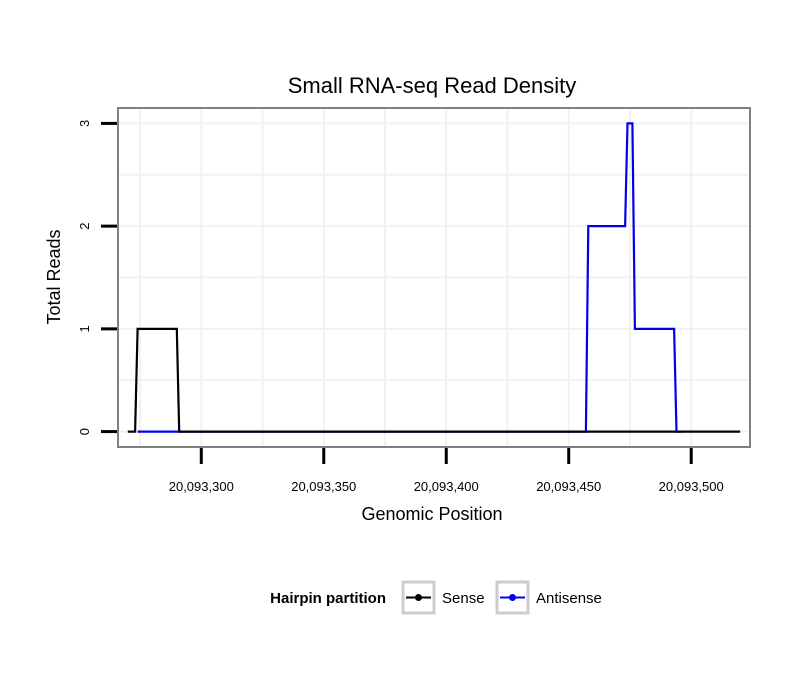 The width and height of the screenshot is (810, 690). I want to click on x-tick-label: 20,093,400, so click(446, 486).